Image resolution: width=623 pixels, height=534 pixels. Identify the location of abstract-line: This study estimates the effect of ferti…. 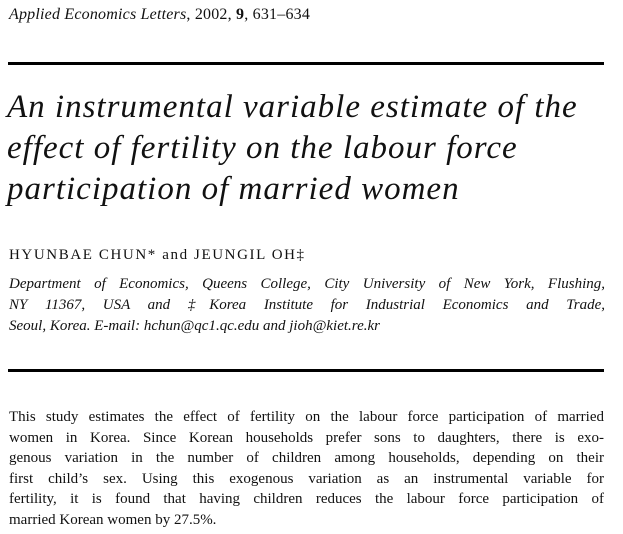
(306, 417).